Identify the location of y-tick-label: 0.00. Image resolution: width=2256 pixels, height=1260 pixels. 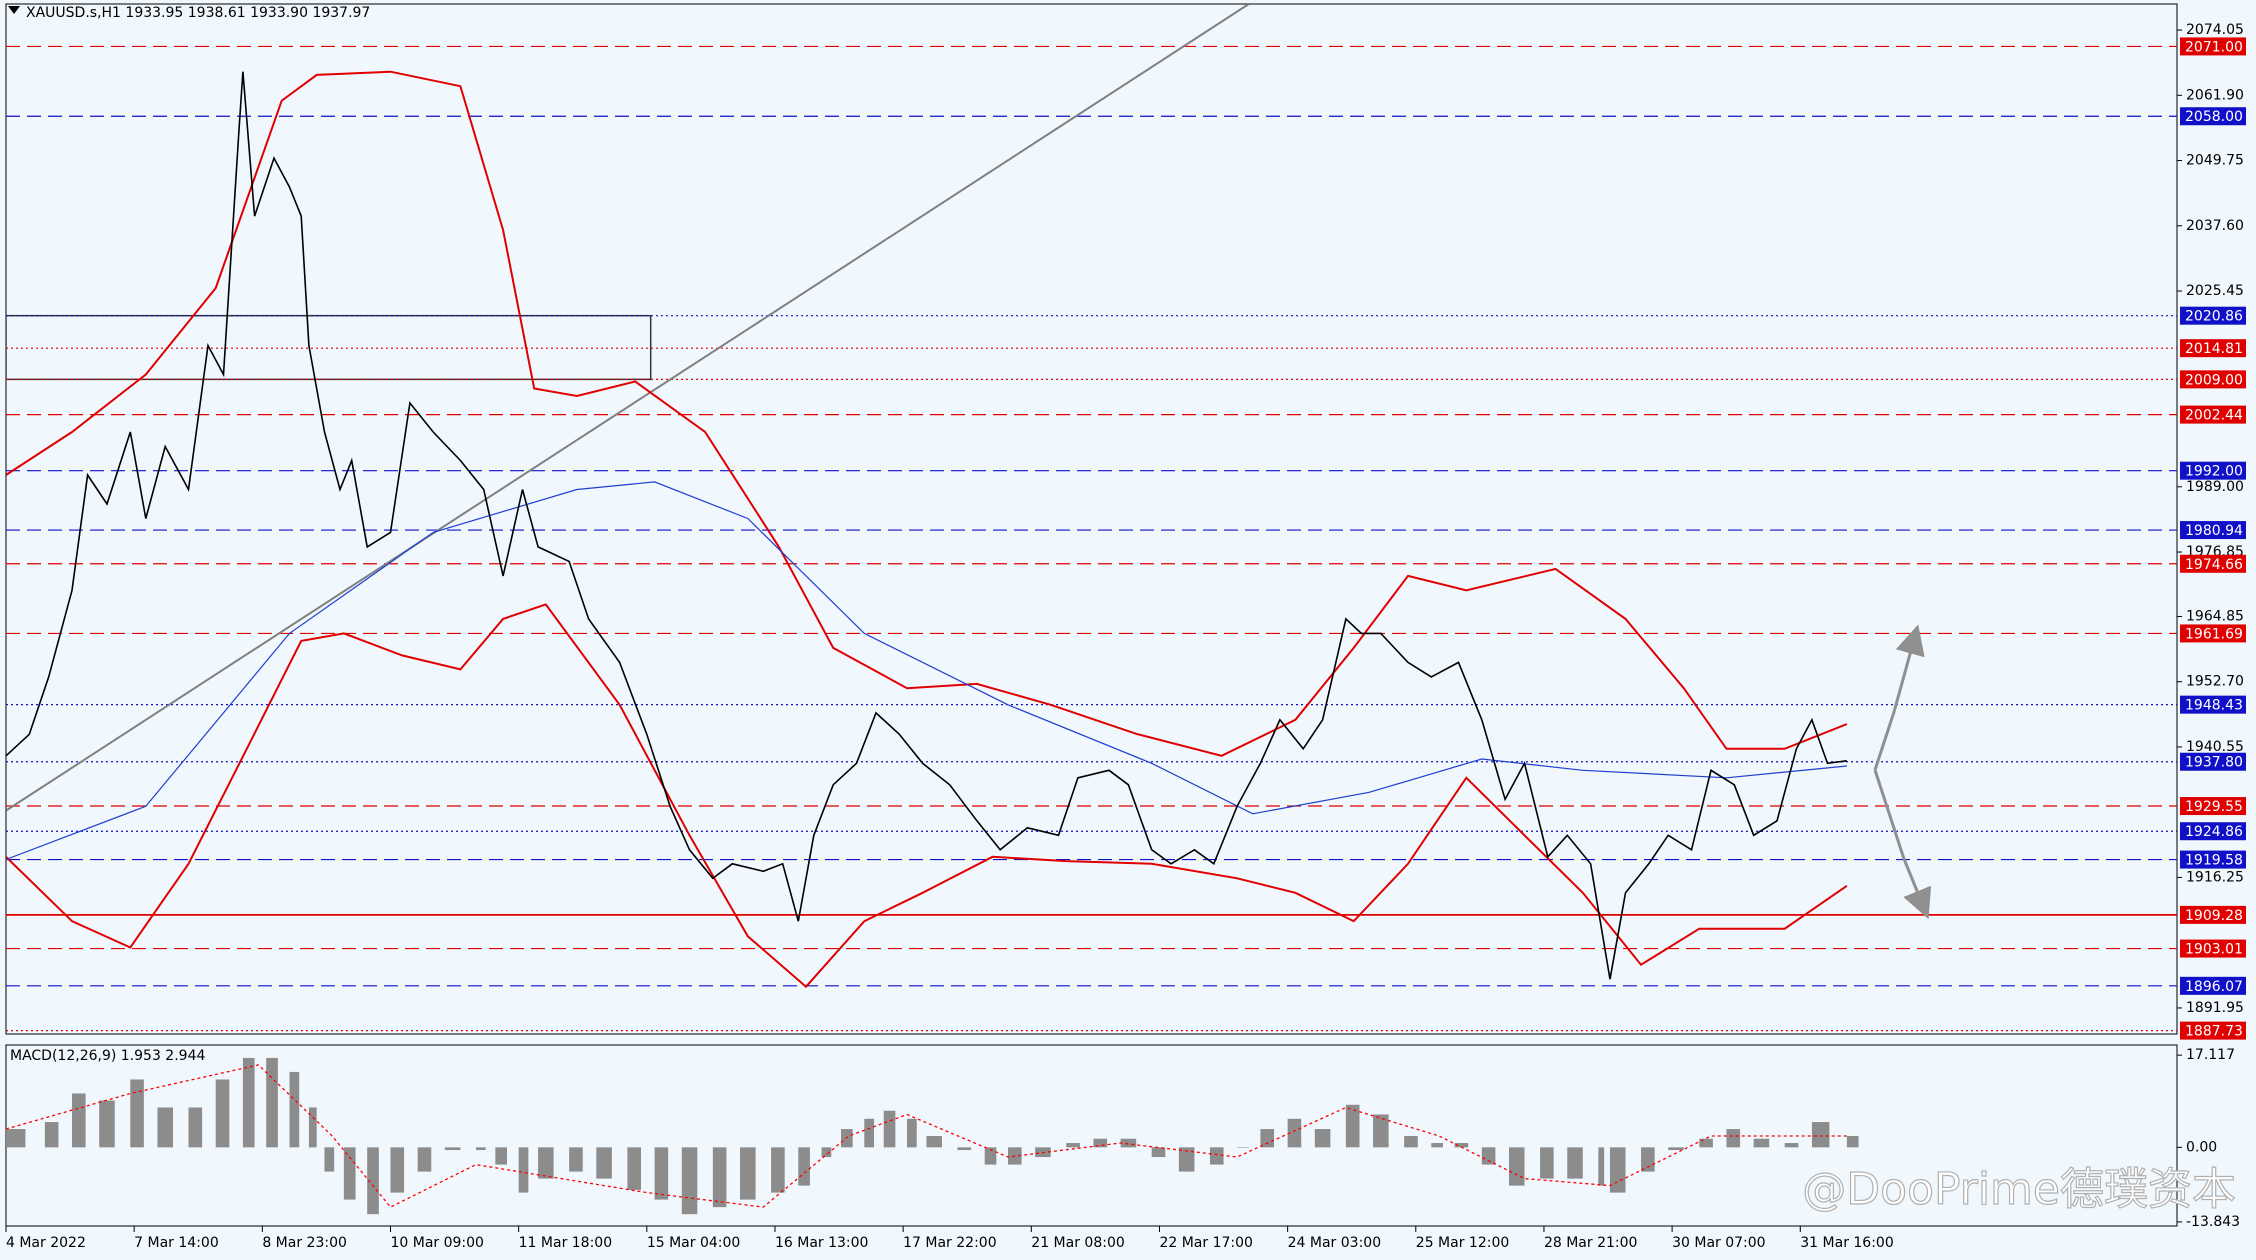
(2201, 1147).